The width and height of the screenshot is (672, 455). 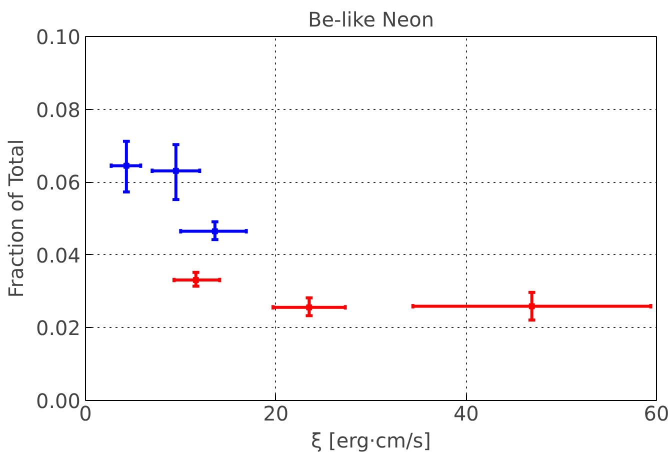 I want to click on y-tick-label: 0.04, so click(x=58, y=255).